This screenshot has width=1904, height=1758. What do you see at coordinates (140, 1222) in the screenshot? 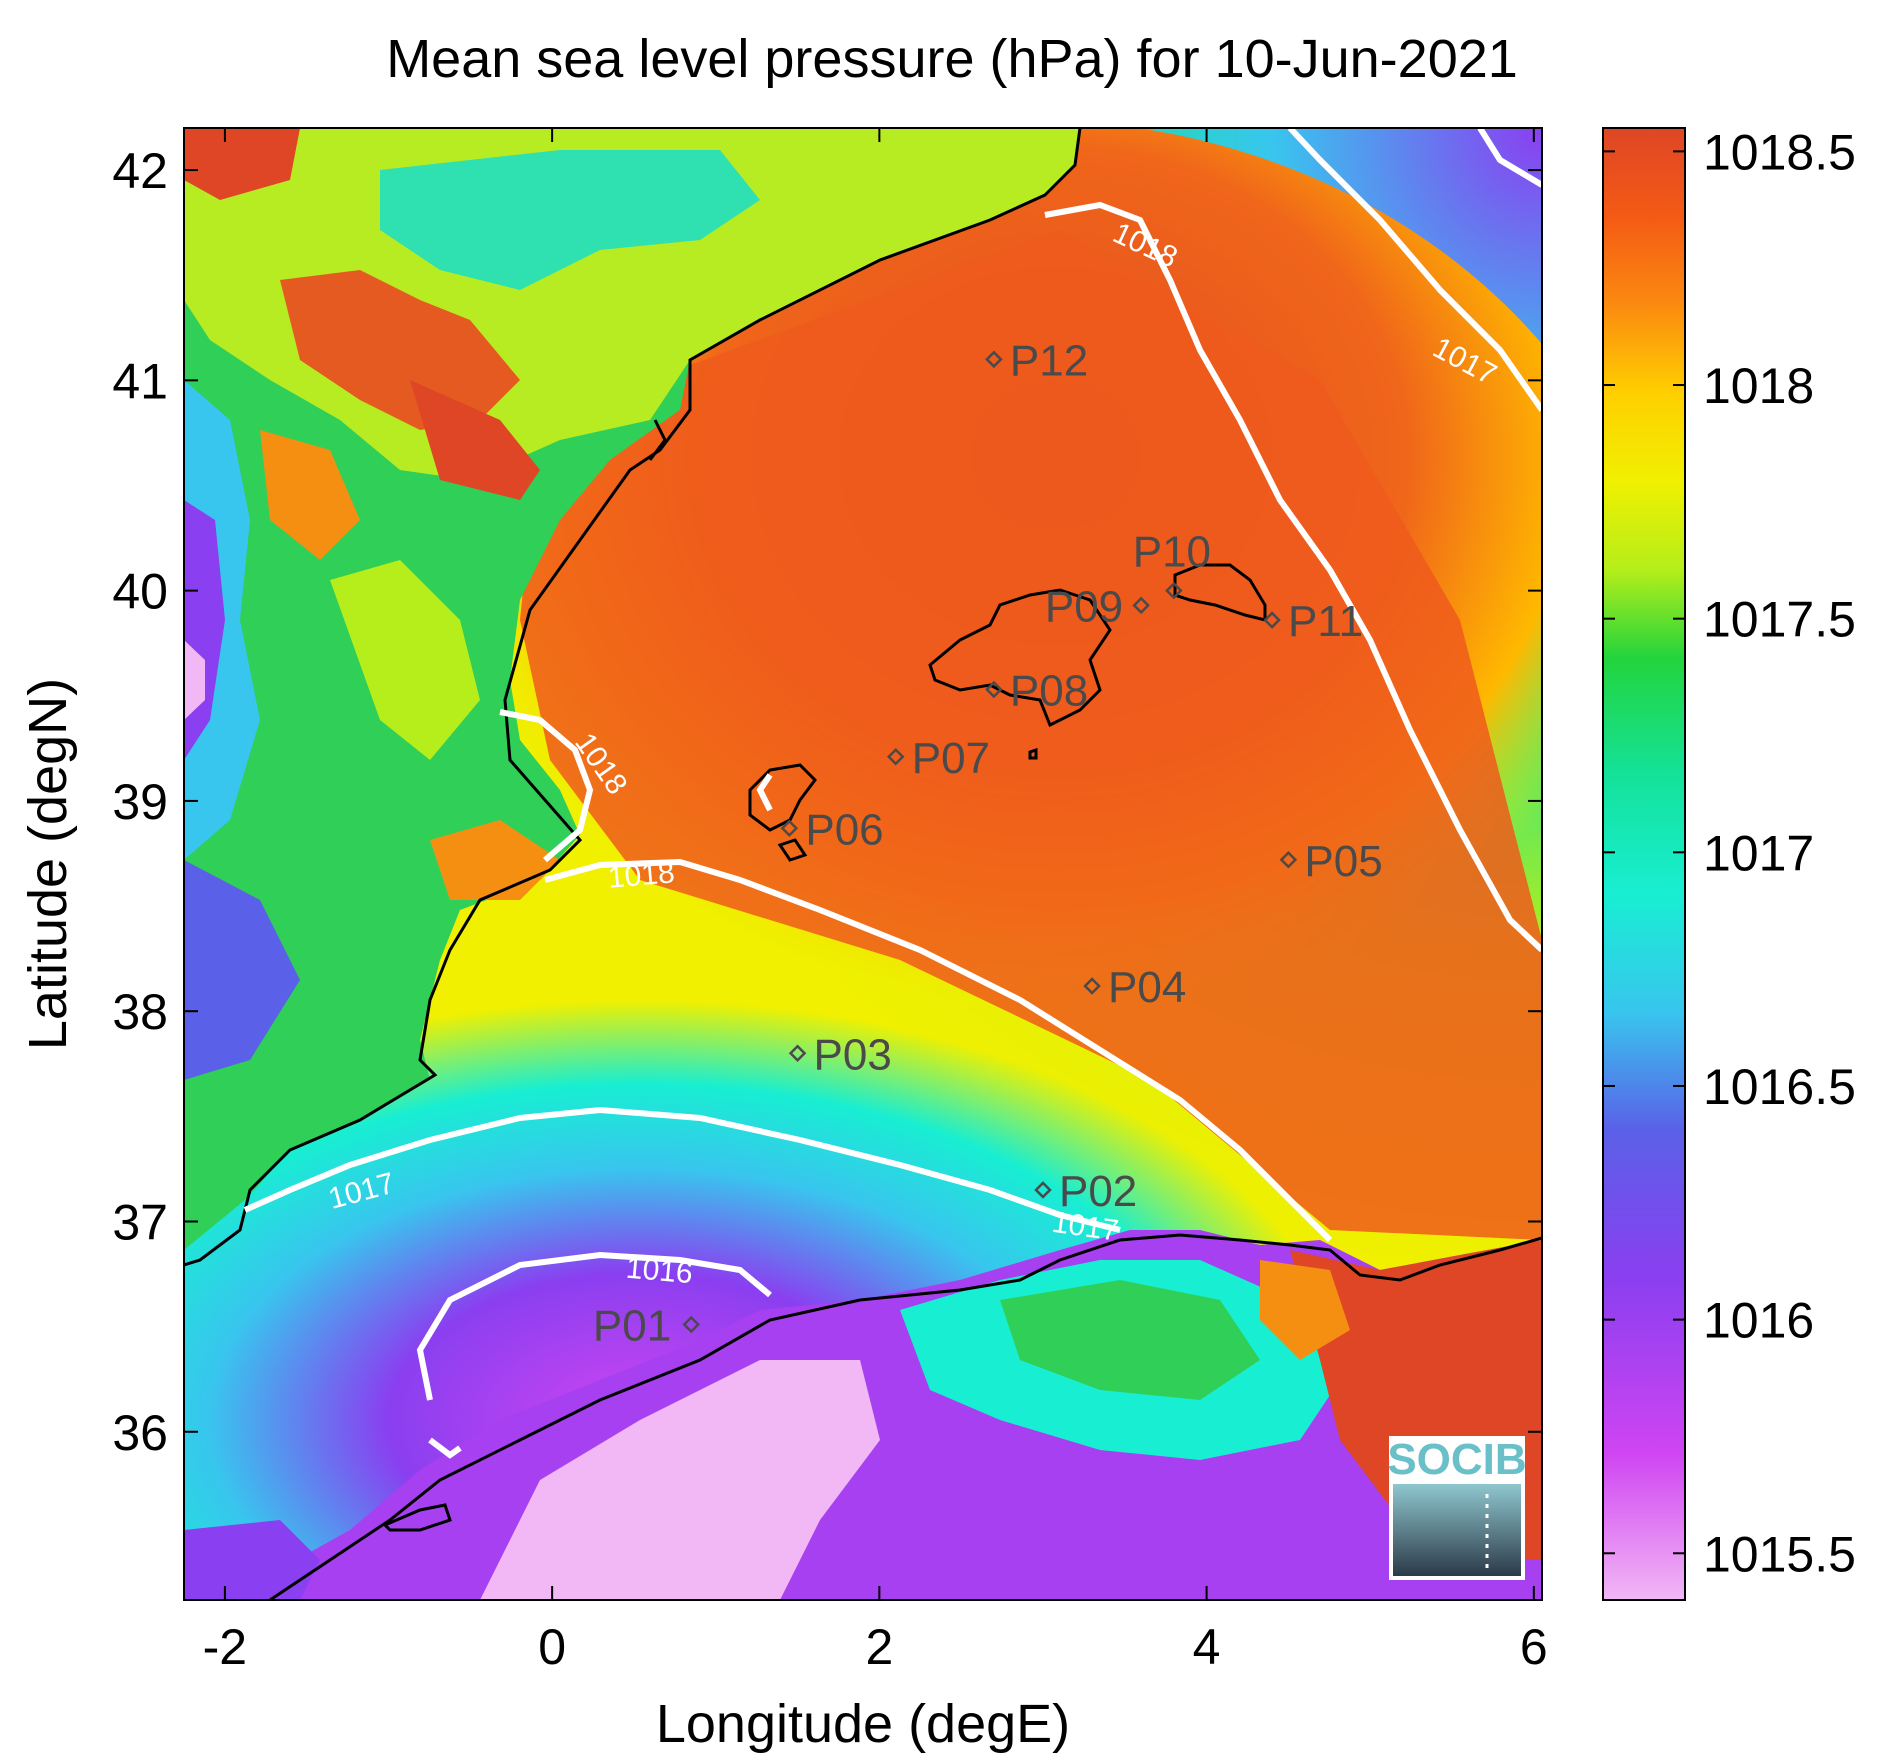
I see `y-tick-label: 37` at bounding box center [140, 1222].